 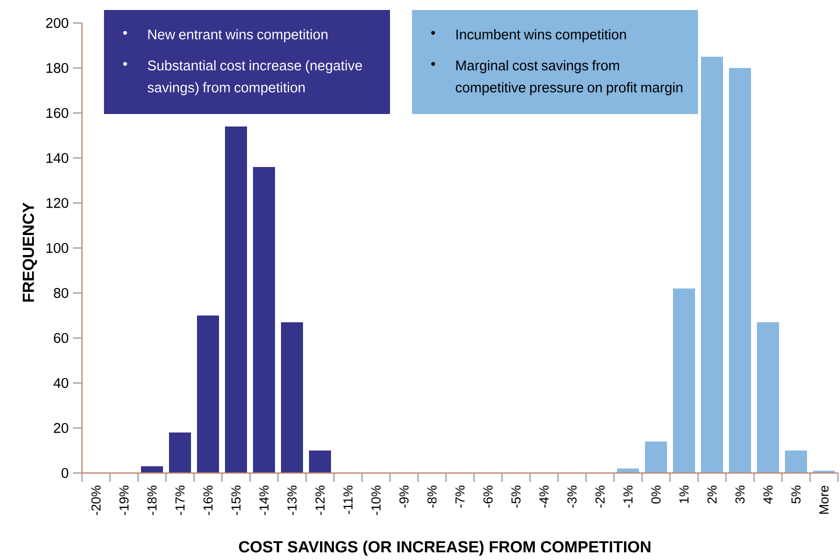 I want to click on y-tick-label: 80, so click(x=61, y=293).